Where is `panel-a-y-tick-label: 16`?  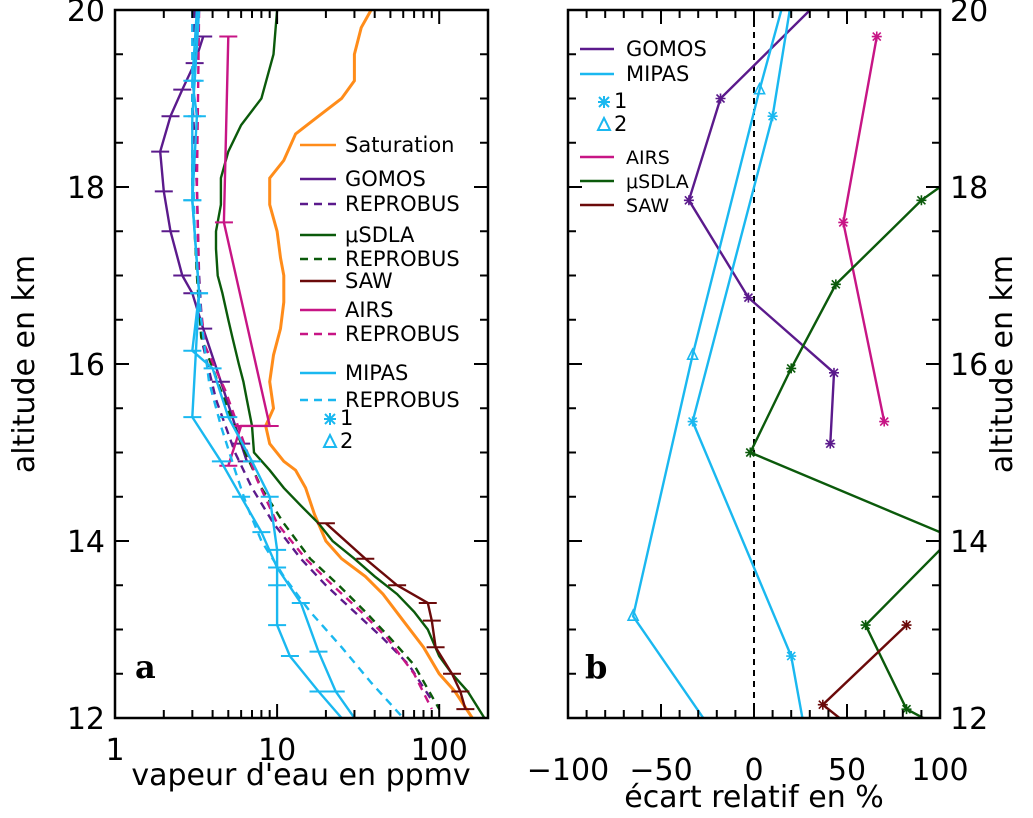 panel-a-y-tick-label: 16 is located at coordinates (86, 365).